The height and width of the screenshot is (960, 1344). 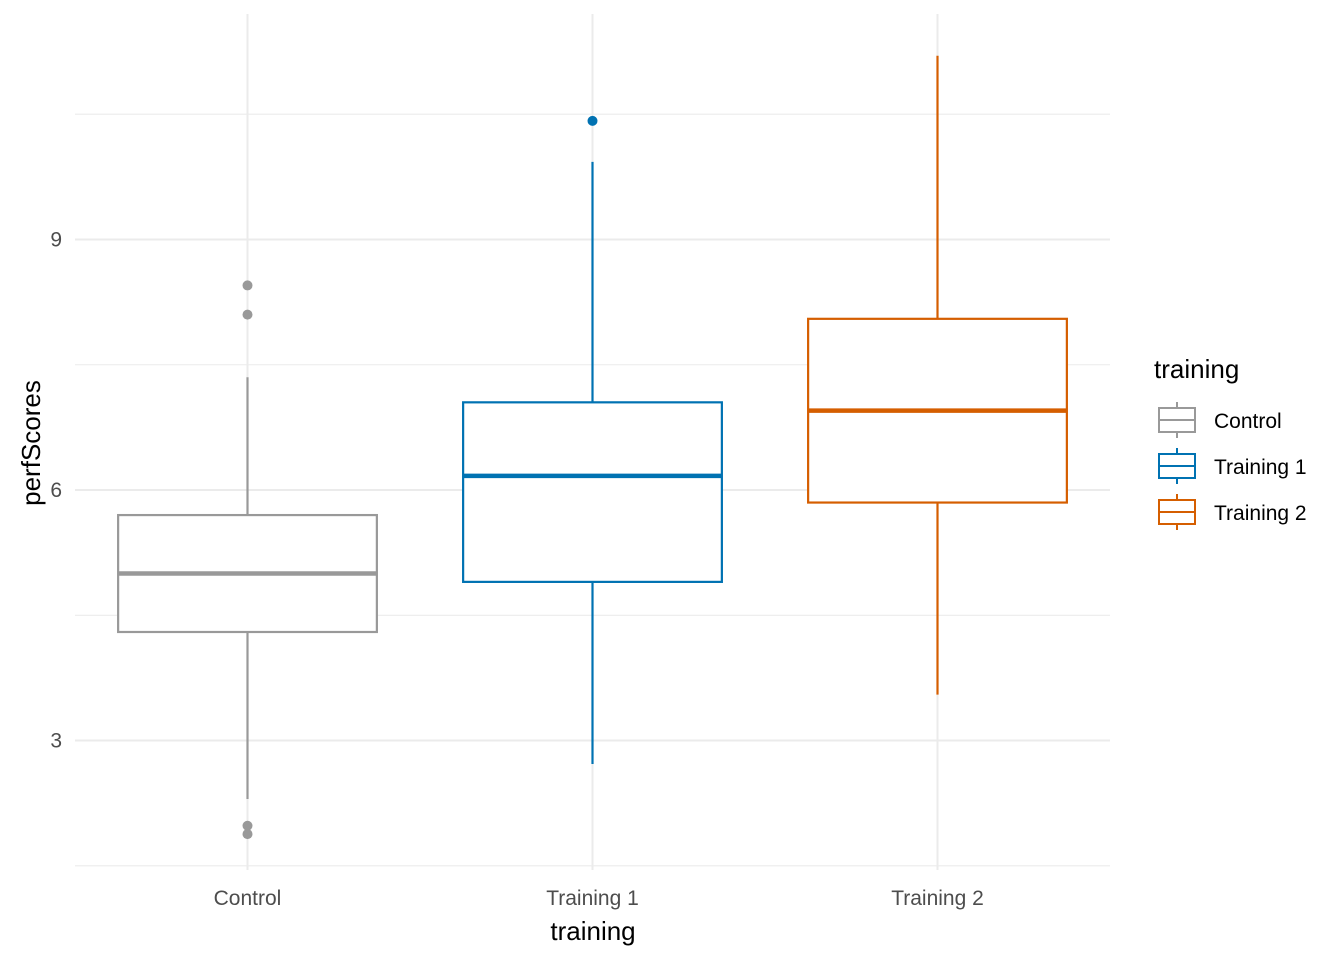 I want to click on legend-label: Training 1, so click(x=1260, y=467).